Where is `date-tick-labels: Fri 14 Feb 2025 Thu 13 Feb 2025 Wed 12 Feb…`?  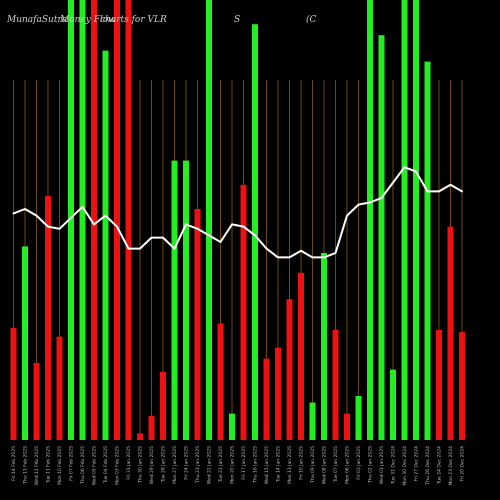
date-tick-labels: Fri 14 Feb 2025 Thu 13 Feb 2025 Wed 12 Feb… is located at coordinates (238, 466).